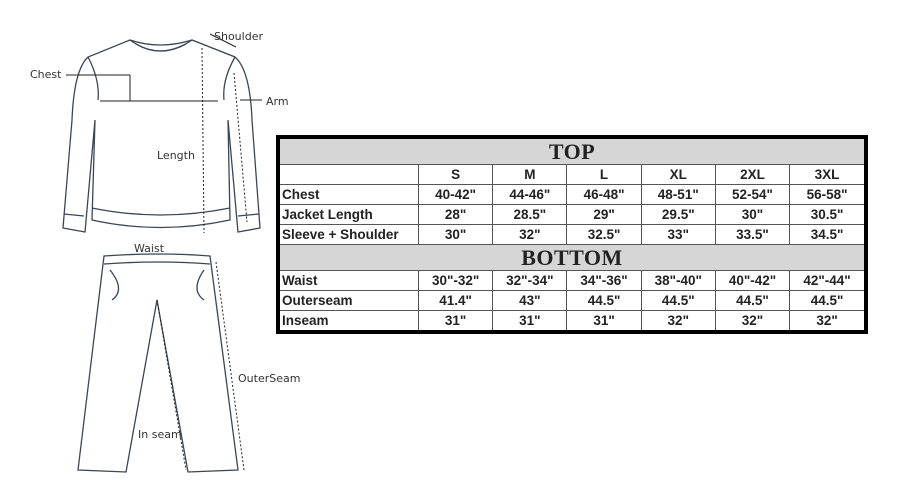  What do you see at coordinates (176, 155) in the screenshot?
I see `length-label: Length` at bounding box center [176, 155].